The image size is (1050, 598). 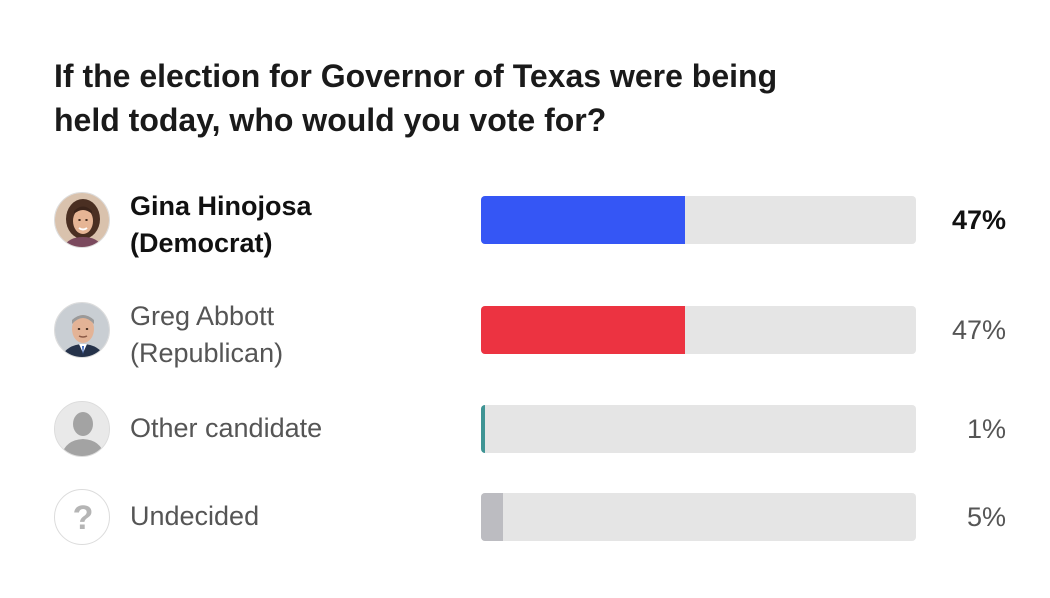 I want to click on bar-gina-hinojosa, so click(x=583, y=220).